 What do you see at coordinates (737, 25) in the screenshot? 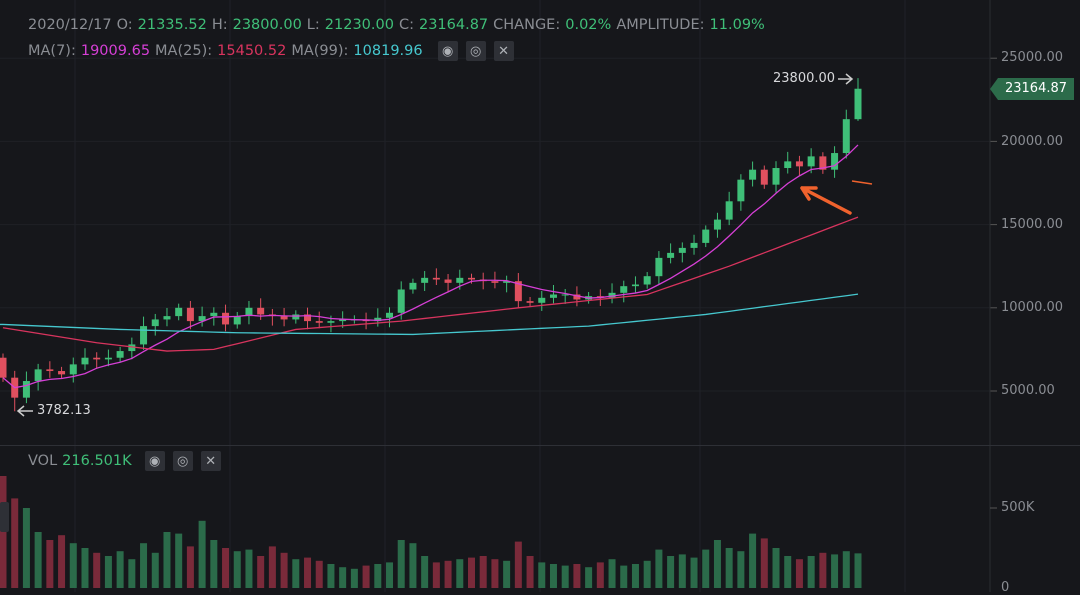
I see `amplitude-value: 11.09%` at bounding box center [737, 25].